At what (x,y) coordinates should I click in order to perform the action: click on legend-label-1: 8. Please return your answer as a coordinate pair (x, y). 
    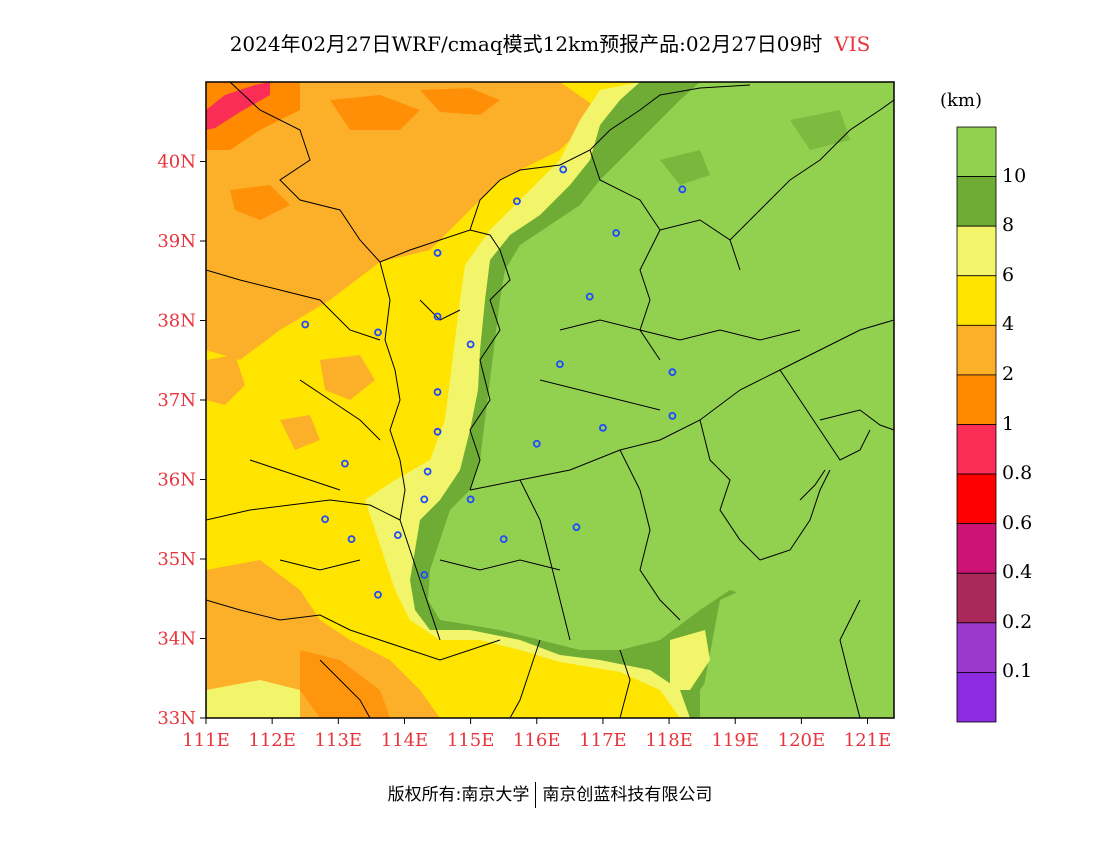
    Looking at the image, I should click on (1008, 225).